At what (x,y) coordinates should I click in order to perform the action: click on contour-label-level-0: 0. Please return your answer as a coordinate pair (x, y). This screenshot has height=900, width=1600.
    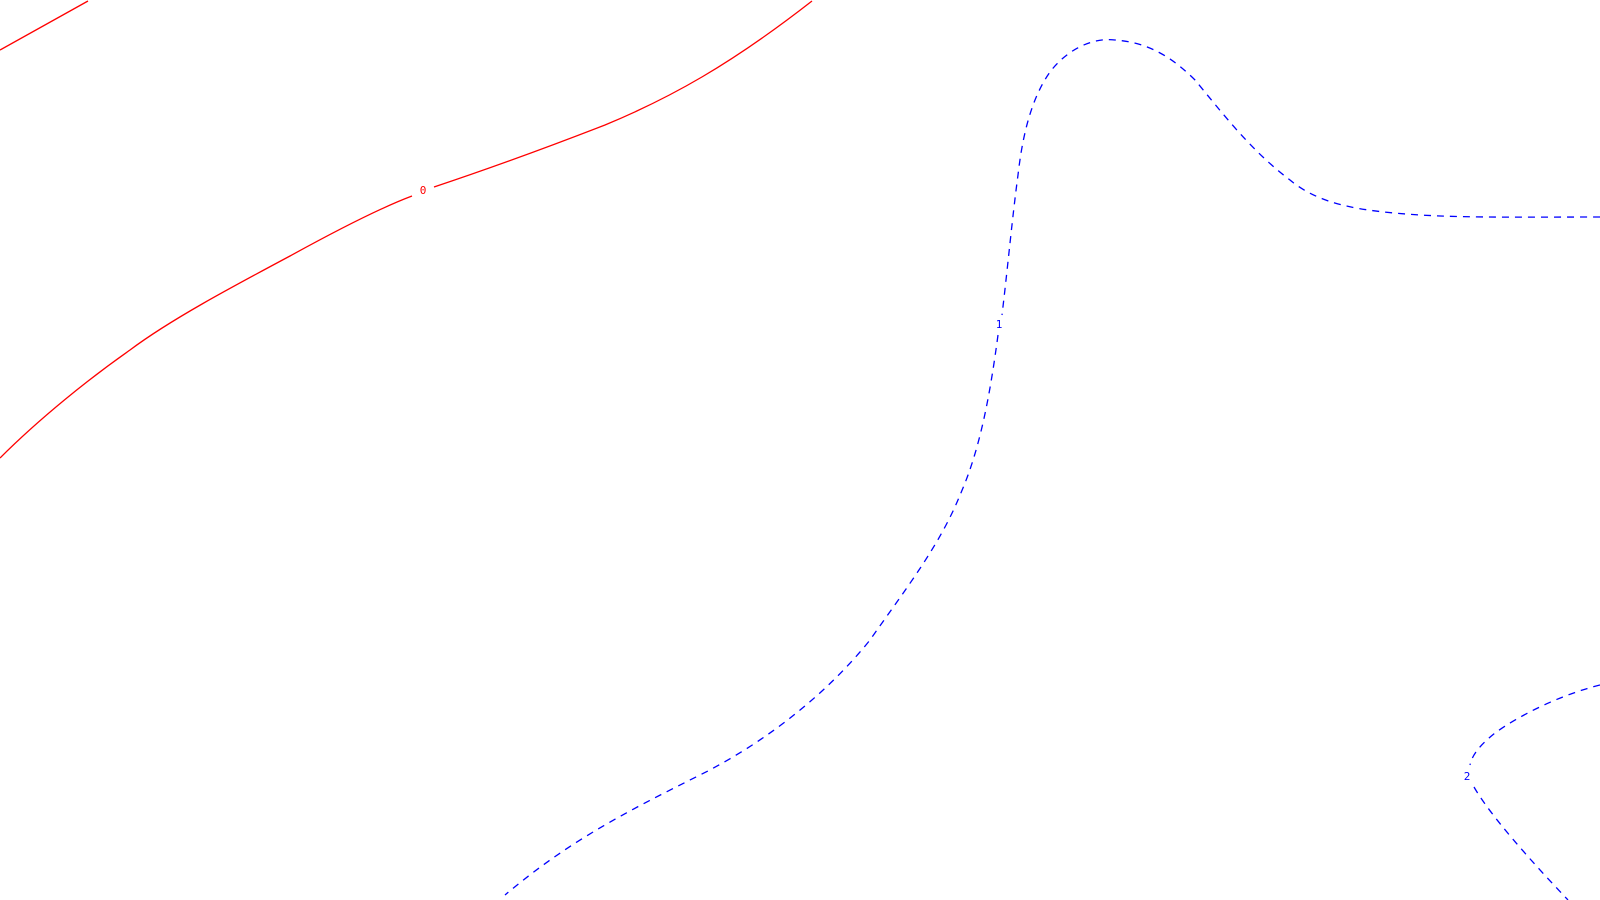
    Looking at the image, I should click on (423, 190).